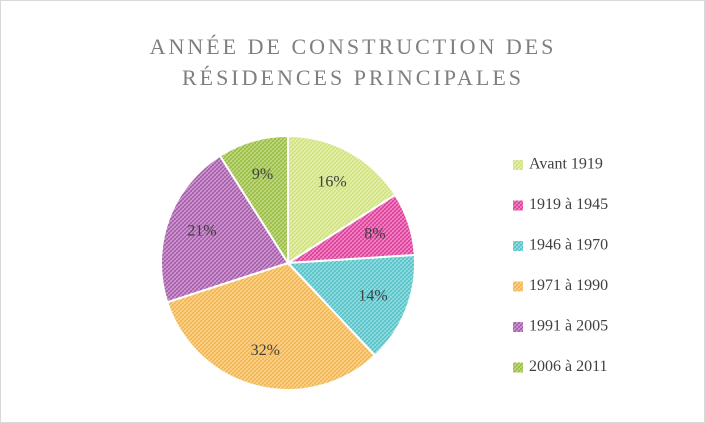 The image size is (705, 423). Describe the element at coordinates (568, 285) in the screenshot. I see `legend-label: 1971 à 1990` at that location.